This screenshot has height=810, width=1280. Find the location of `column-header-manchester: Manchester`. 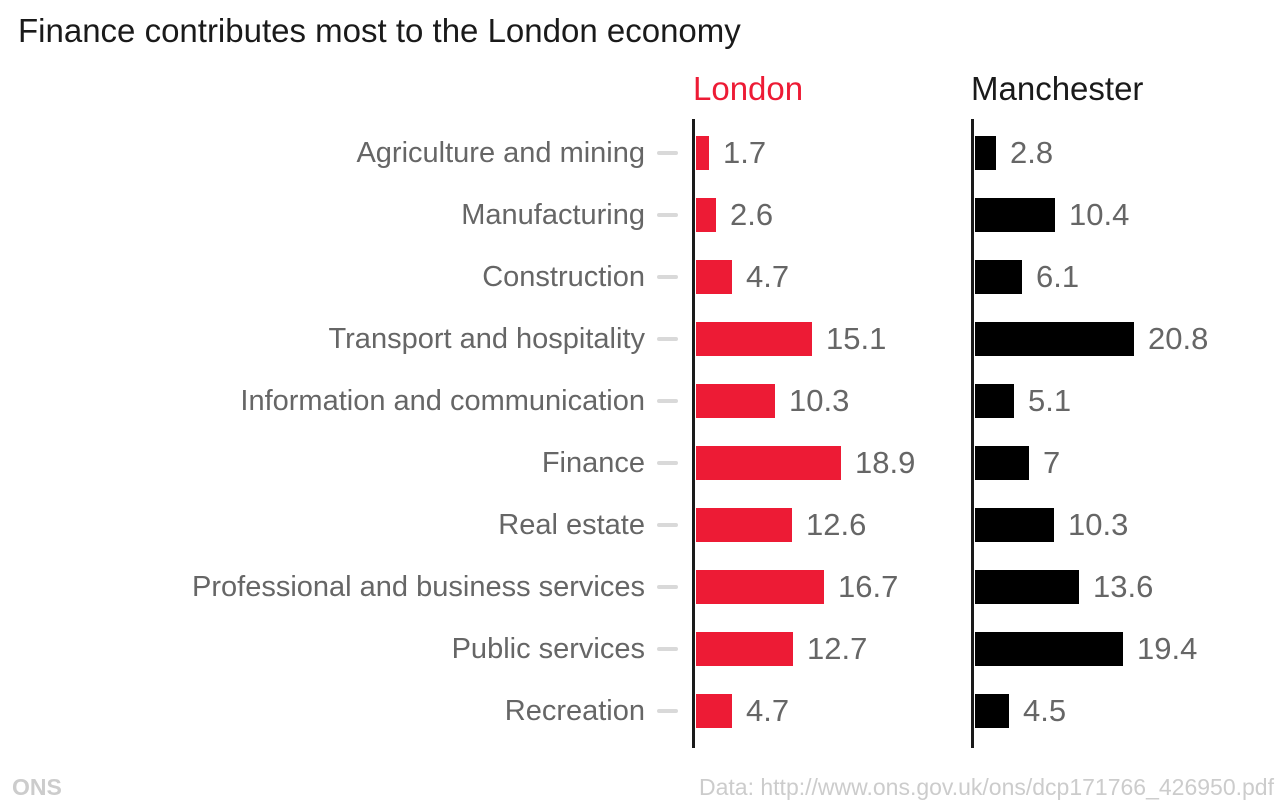

column-header-manchester: Manchester is located at coordinates (1057, 88).